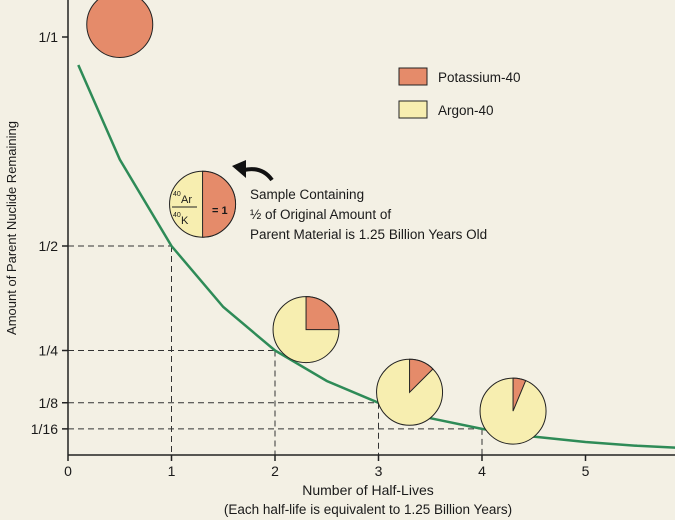 The width and height of the screenshot is (675, 520). What do you see at coordinates (177, 215) in the screenshot?
I see `ratio-denominator-sup: 40` at bounding box center [177, 215].